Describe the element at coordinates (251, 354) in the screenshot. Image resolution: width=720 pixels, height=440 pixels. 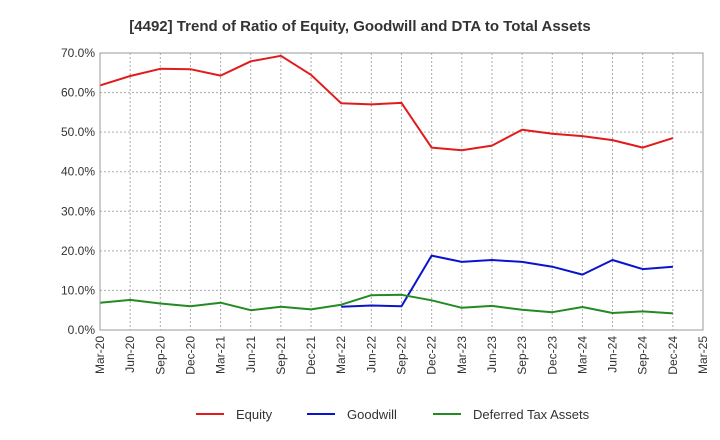
I see `x-tick-label: Jun-21` at that location.